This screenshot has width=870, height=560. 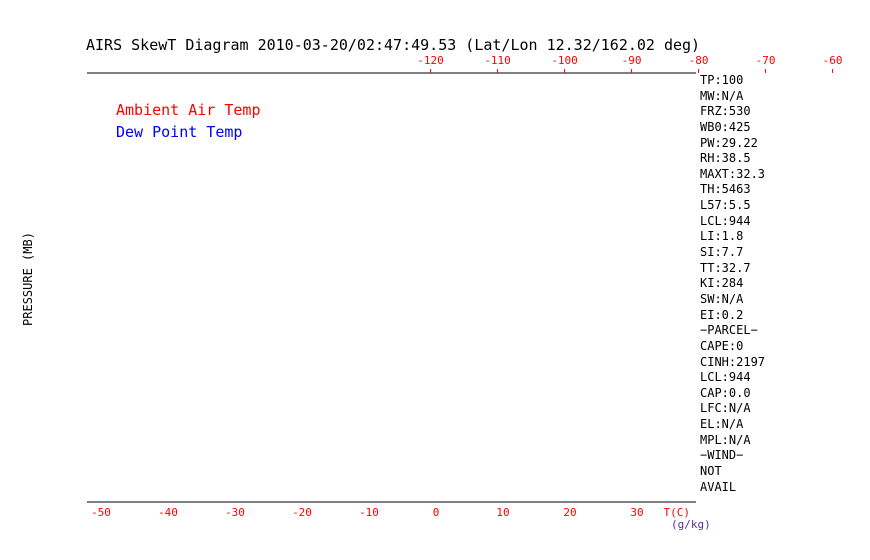 What do you see at coordinates (699, 60) in the screenshot?
I see `top-tick-label: -80` at bounding box center [699, 60].